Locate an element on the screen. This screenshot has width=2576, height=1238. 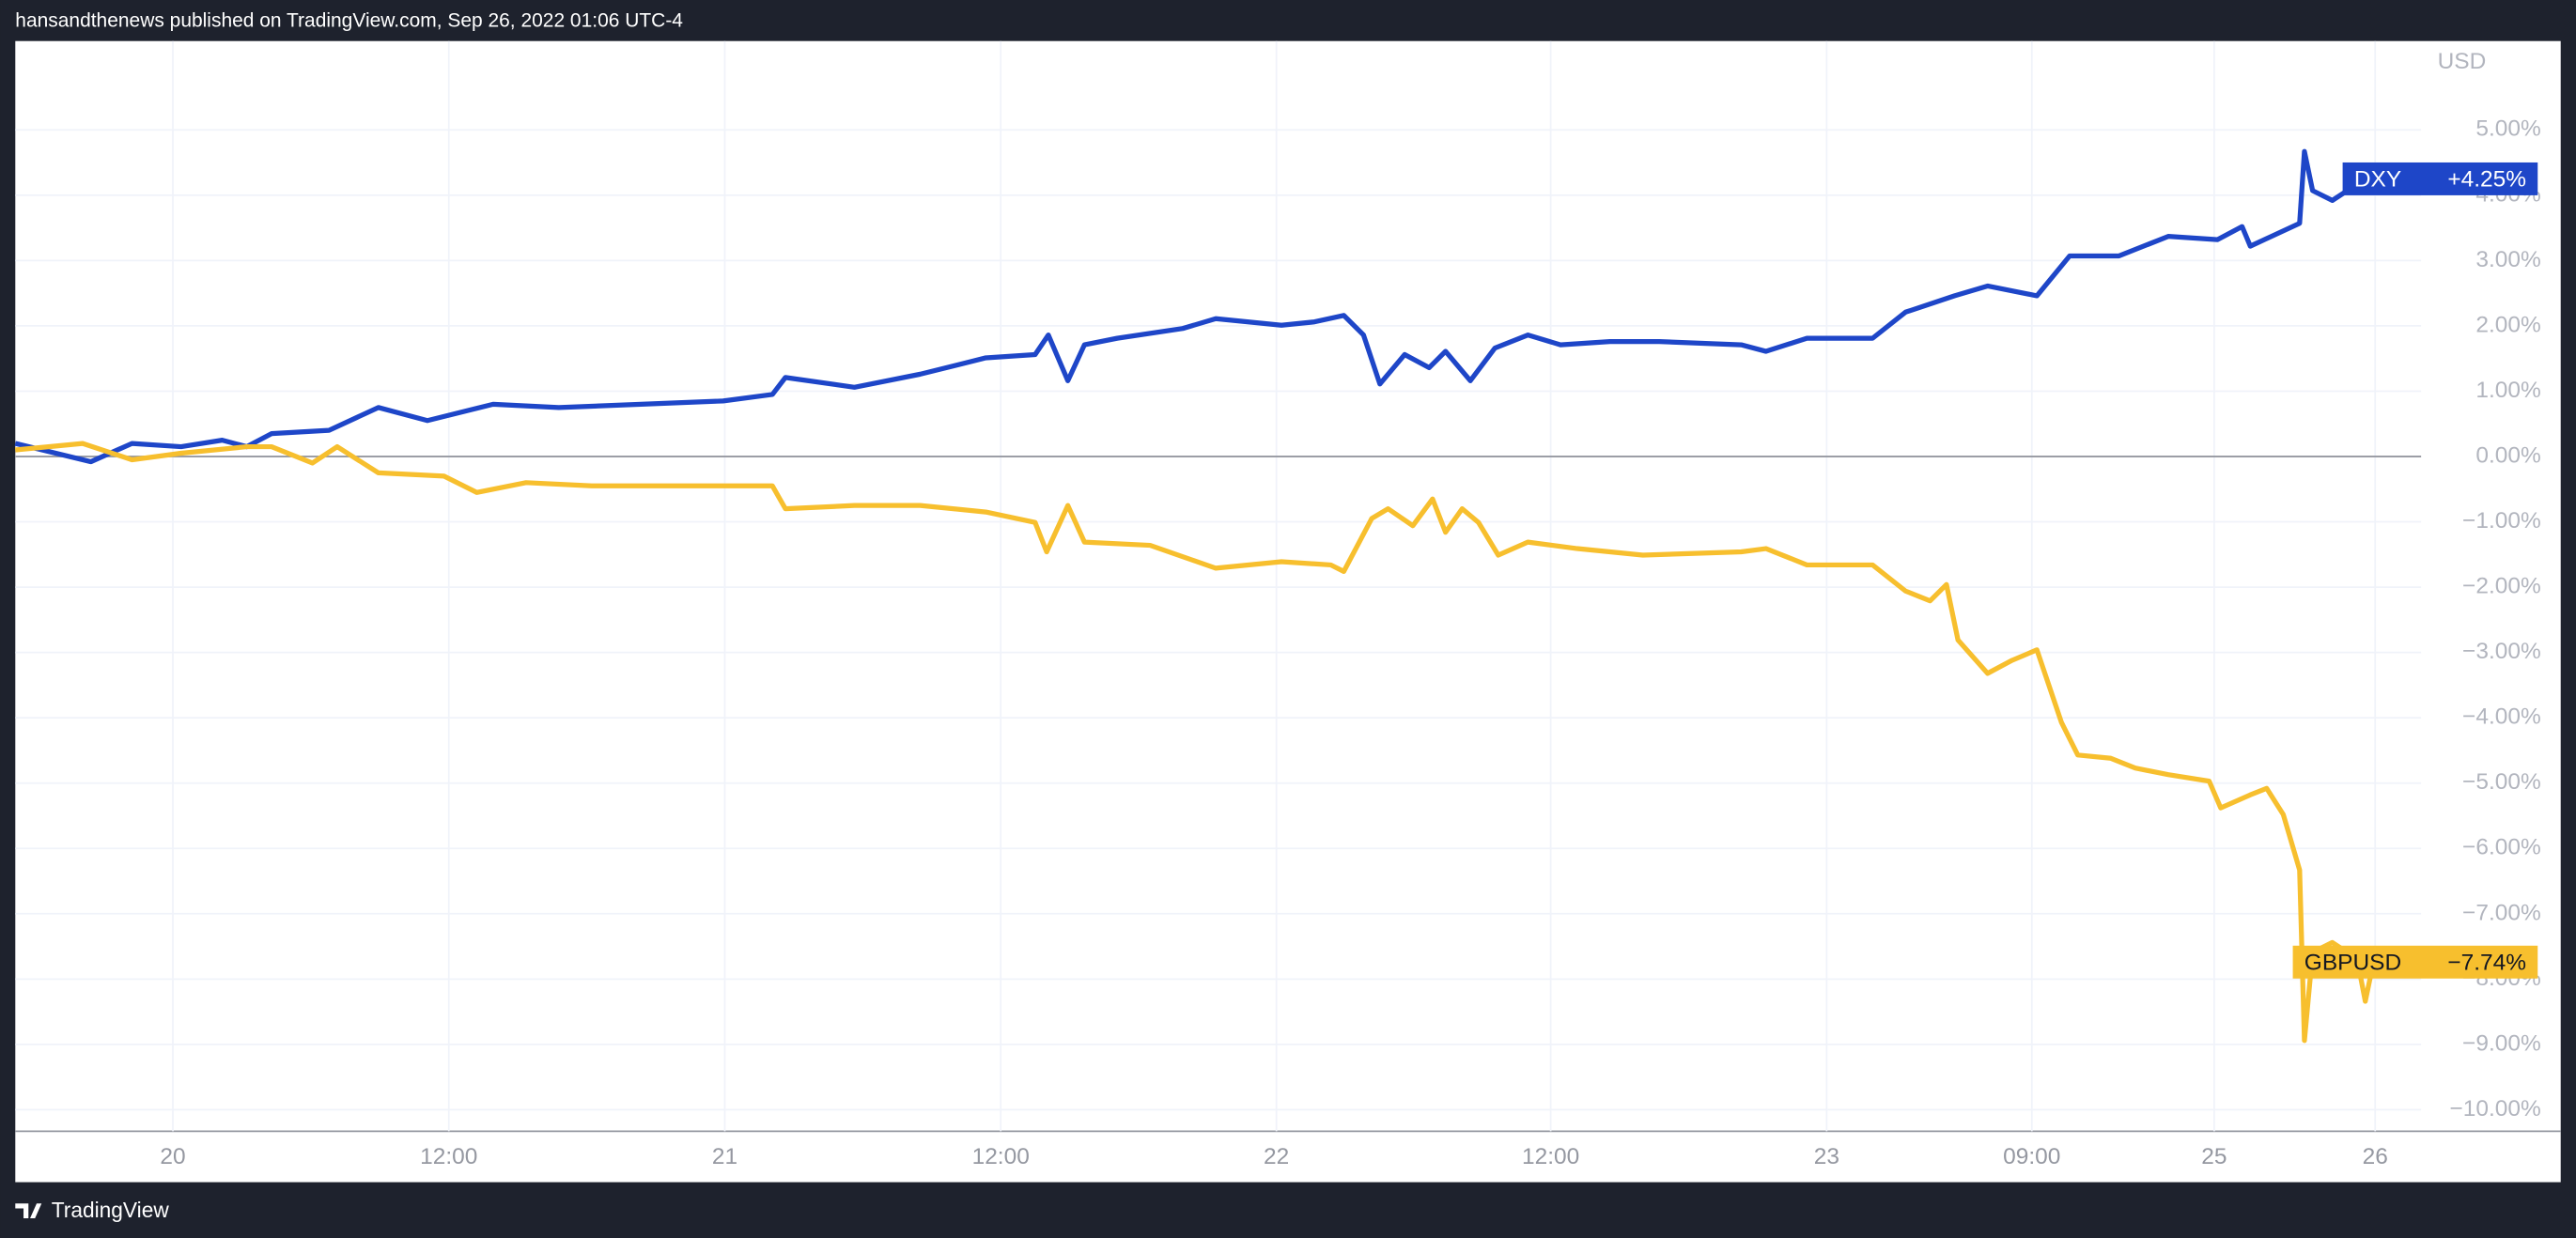
y-unit: USD is located at coordinates (2462, 61).